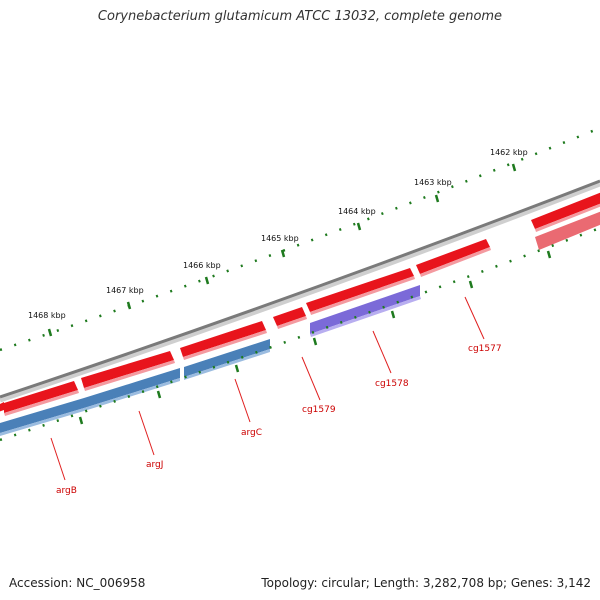  Describe the element at coordinates (202, 265) in the screenshot. I see `scale-label-1466: 1466 kbp` at that location.